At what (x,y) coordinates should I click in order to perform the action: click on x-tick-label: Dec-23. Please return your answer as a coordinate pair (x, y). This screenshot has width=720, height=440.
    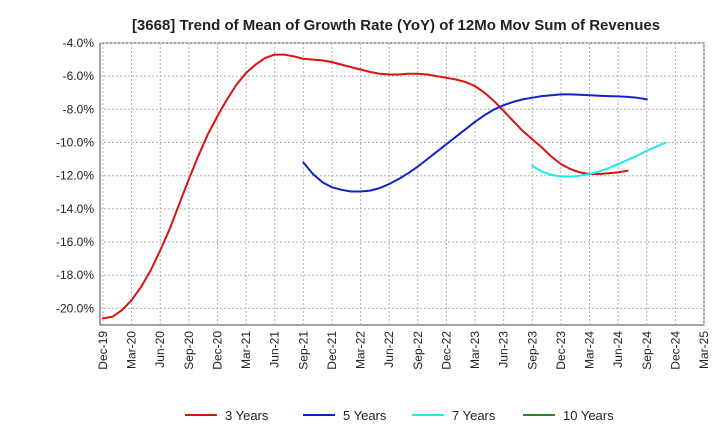
    Looking at the image, I should click on (561, 350).